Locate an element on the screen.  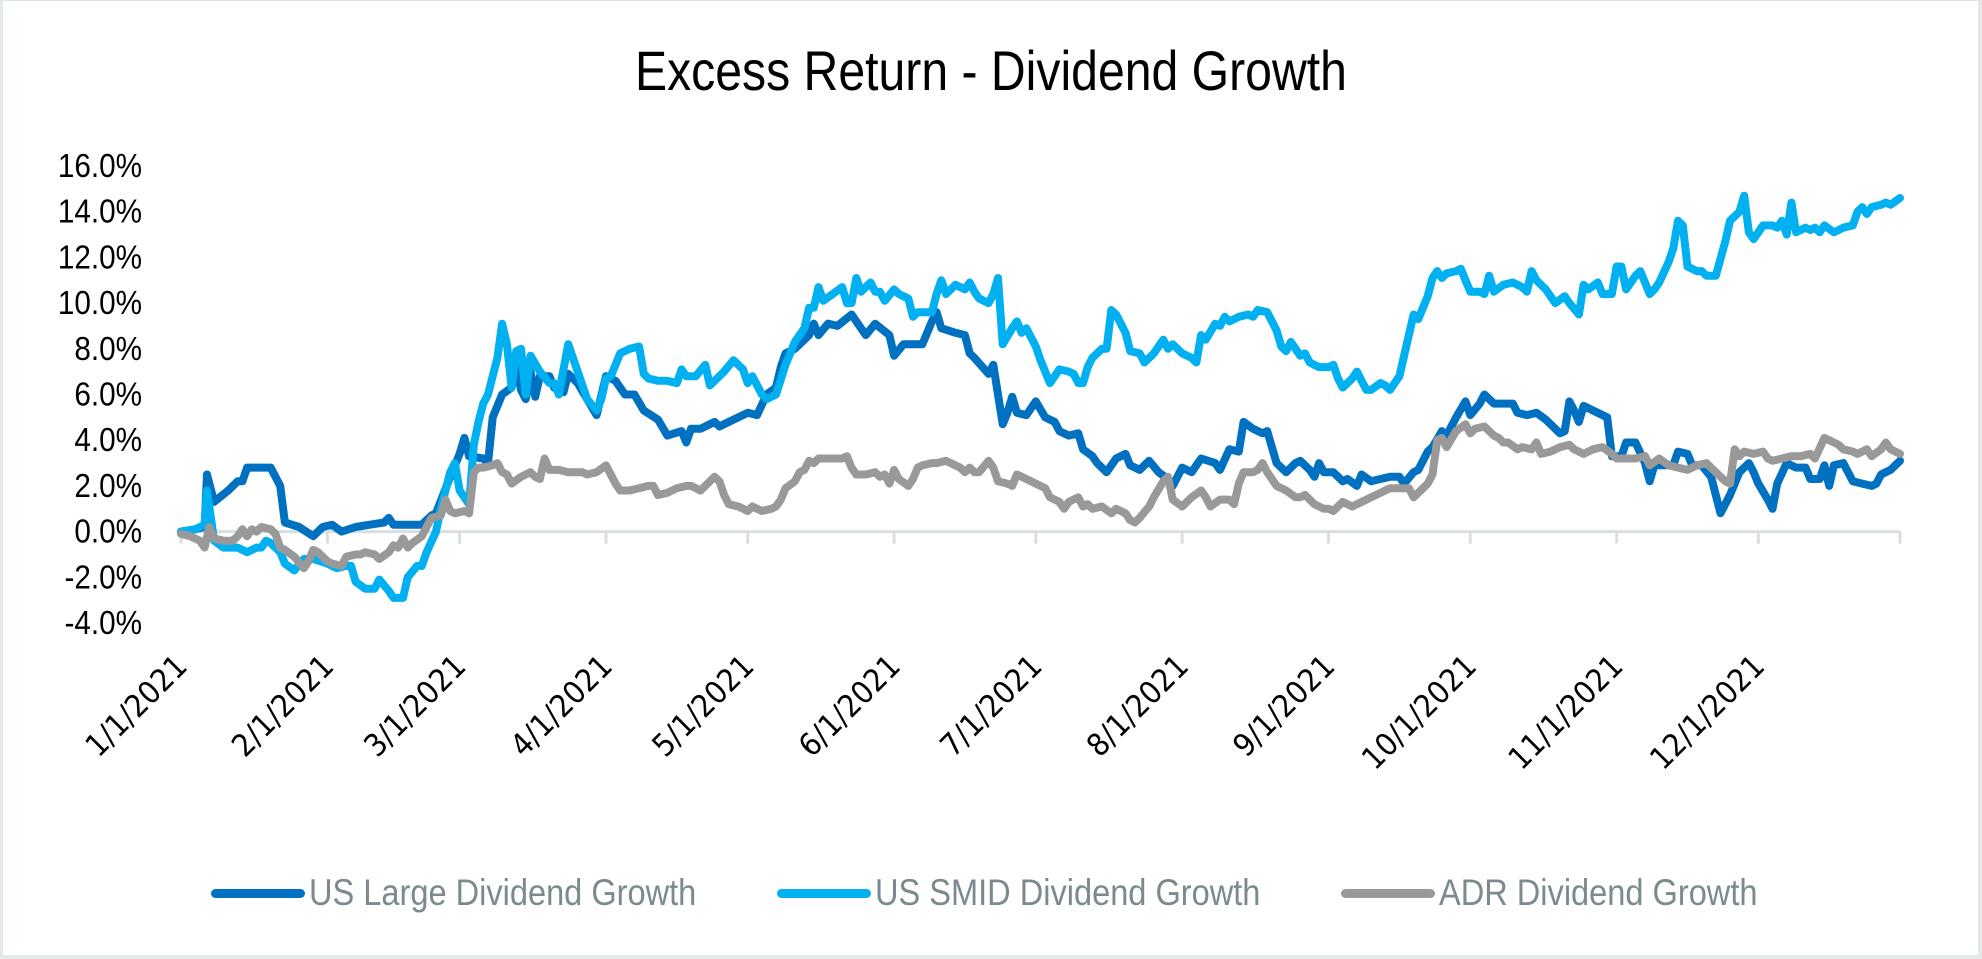
x-tick-label: 7/1/2021 is located at coordinates (991, 706).